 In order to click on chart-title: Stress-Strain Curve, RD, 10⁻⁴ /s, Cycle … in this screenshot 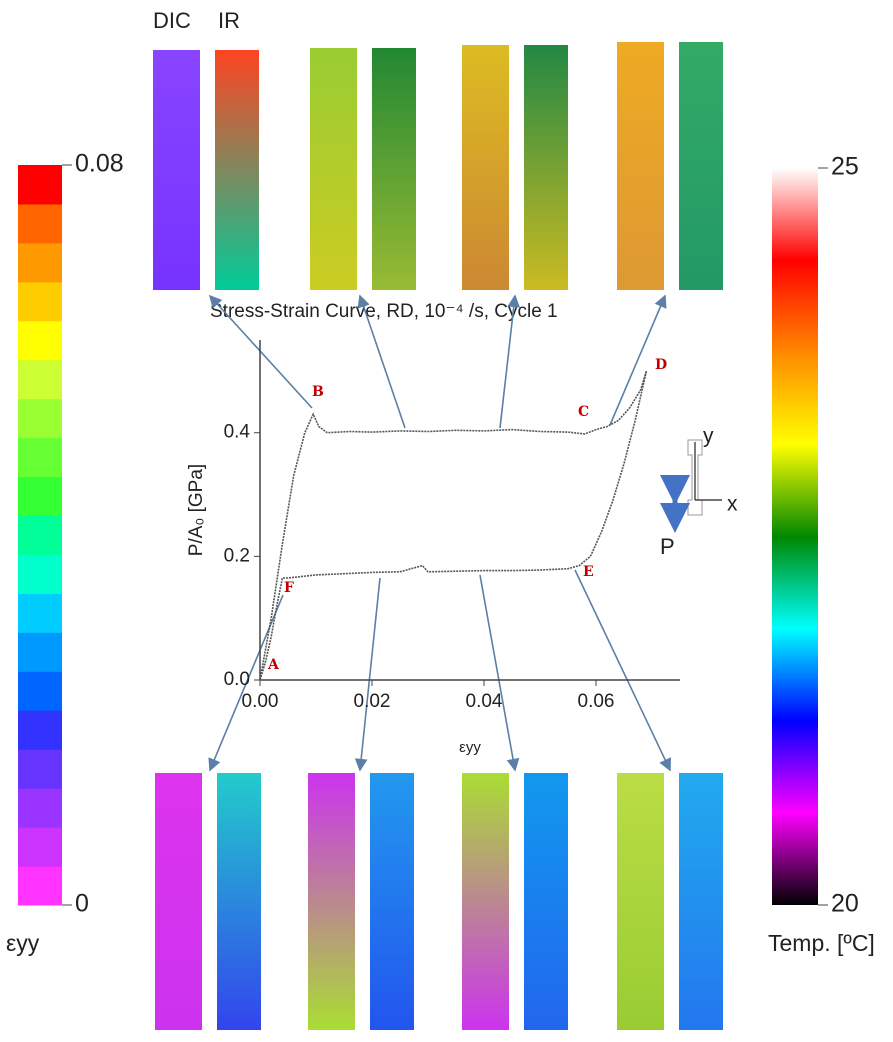, I will do `click(384, 311)`.